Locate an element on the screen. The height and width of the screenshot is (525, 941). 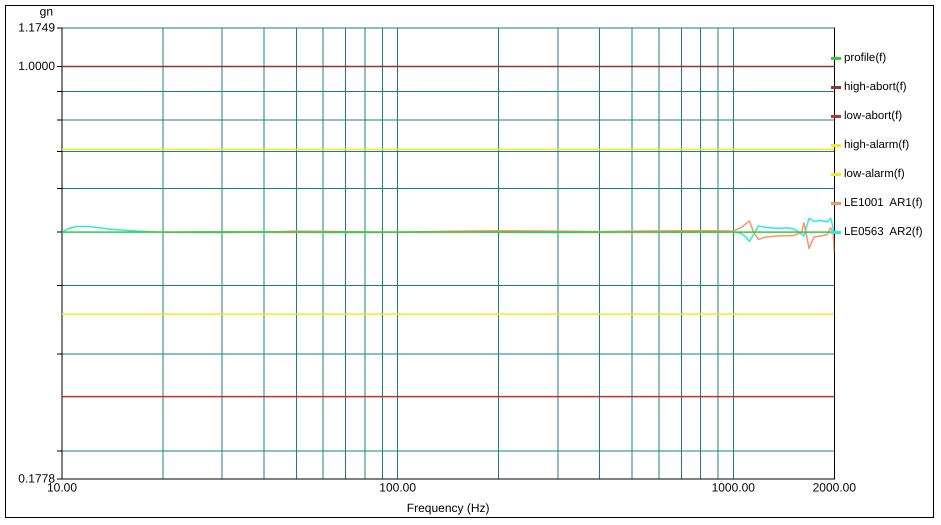
x-tick-label: 1000.00 is located at coordinates (734, 487).